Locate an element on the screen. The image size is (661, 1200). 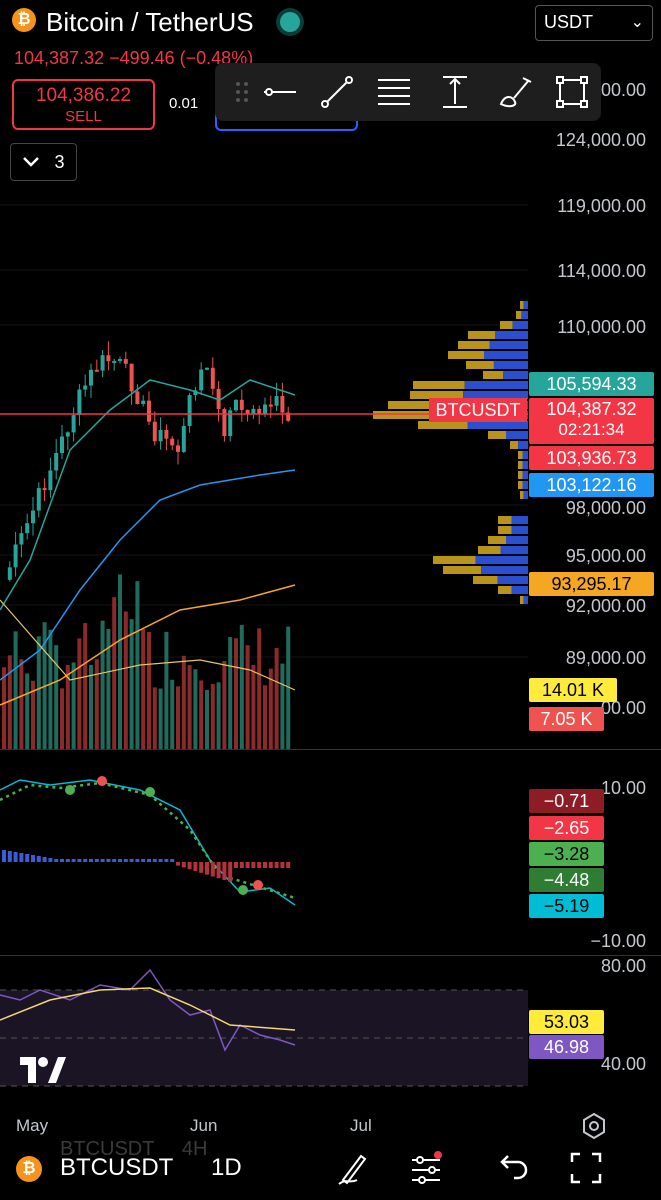
symbol-tag: BTCUSDT is located at coordinates (478, 410).